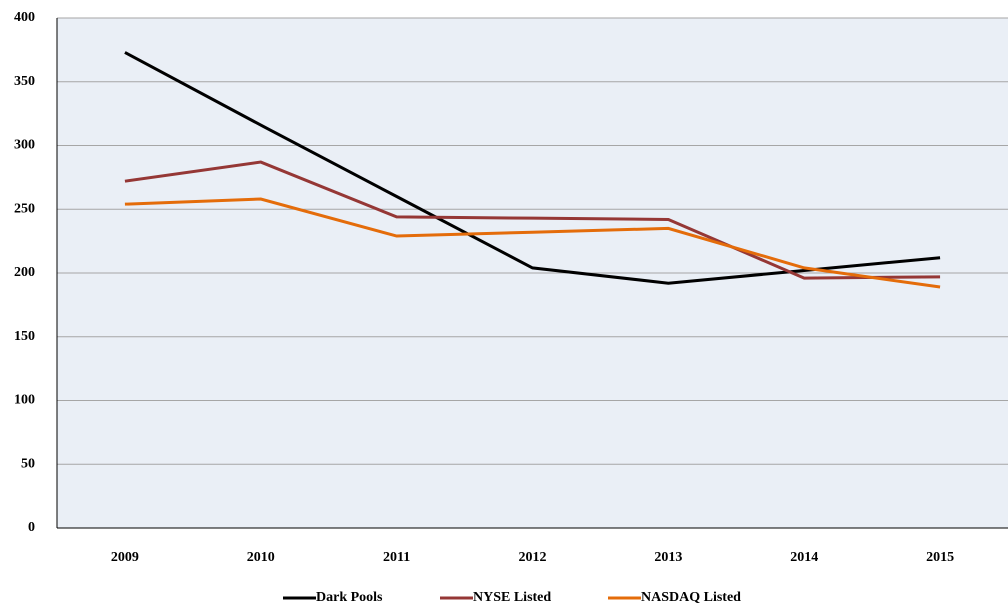  What do you see at coordinates (533, 557) in the screenshot?
I see `x-tick-label: 2012` at bounding box center [533, 557].